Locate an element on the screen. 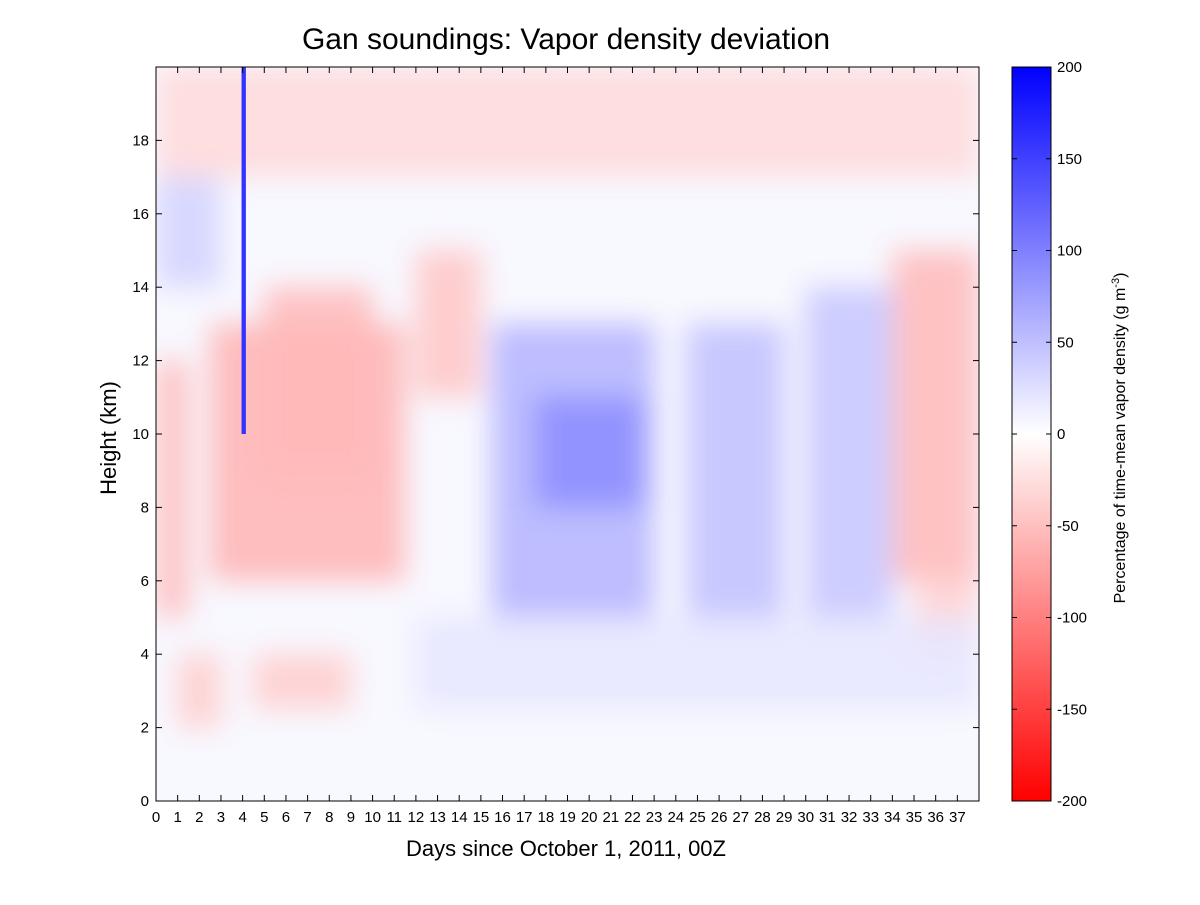  x-tick-label: 4 is located at coordinates (242, 817).